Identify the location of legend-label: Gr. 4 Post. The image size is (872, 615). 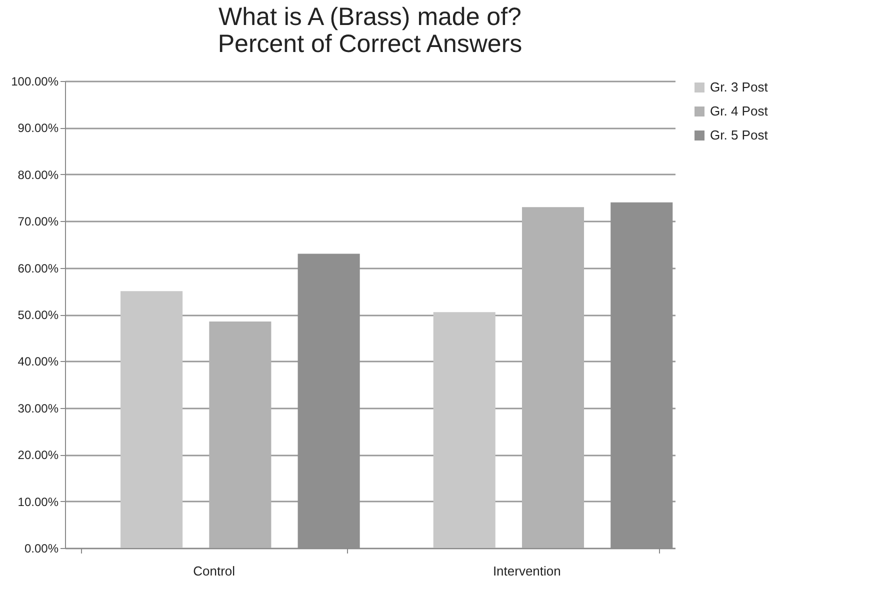
(739, 111).